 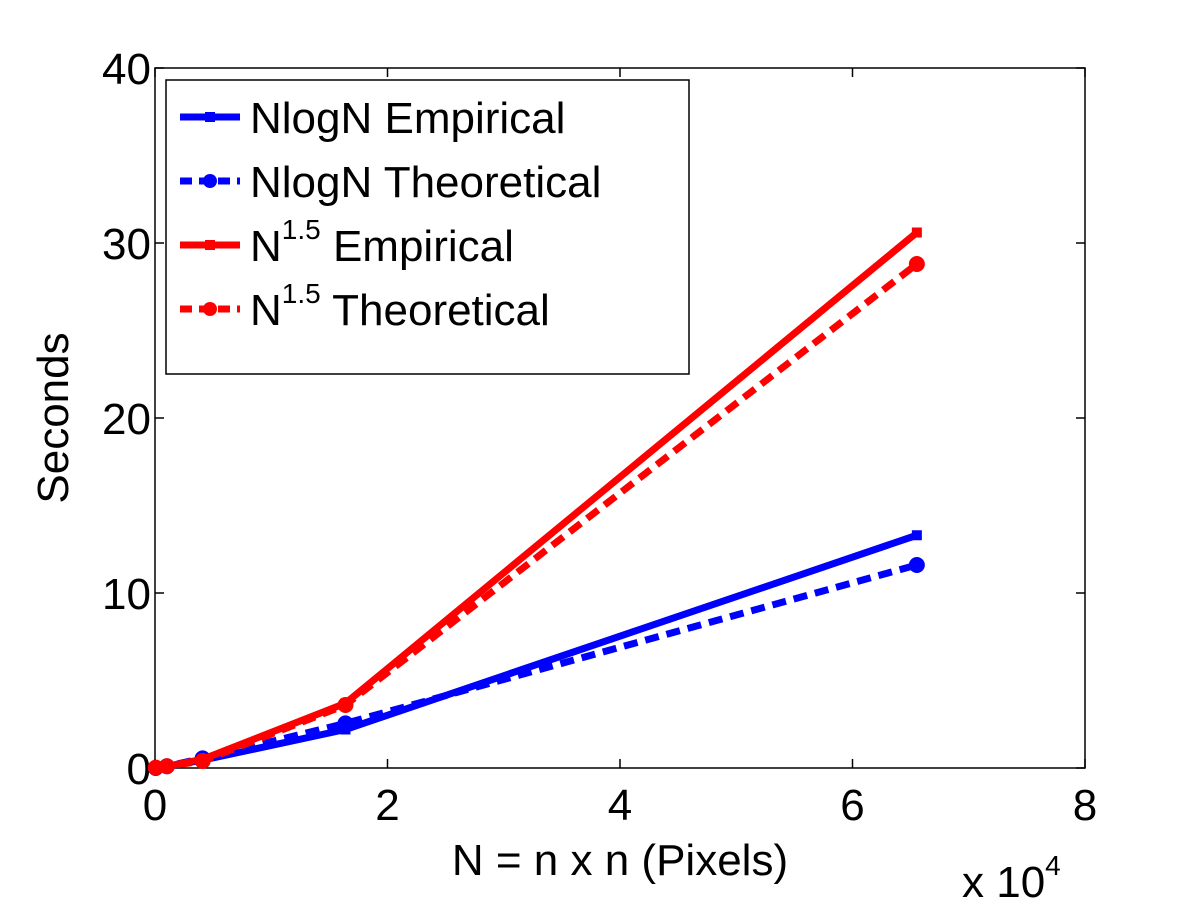 I want to click on x-tick-label: 2, so click(x=387, y=805).